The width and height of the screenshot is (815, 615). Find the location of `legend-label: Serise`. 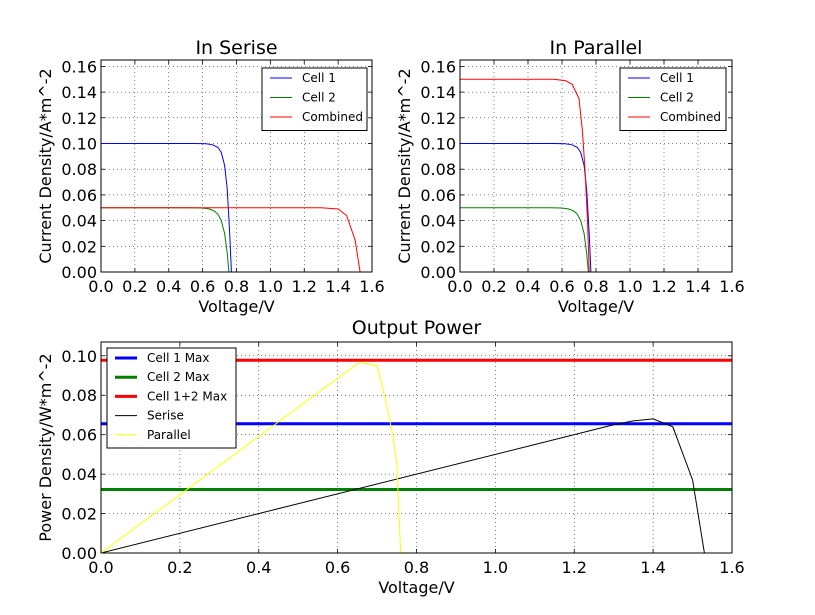

legend-label: Serise is located at coordinates (165, 416).